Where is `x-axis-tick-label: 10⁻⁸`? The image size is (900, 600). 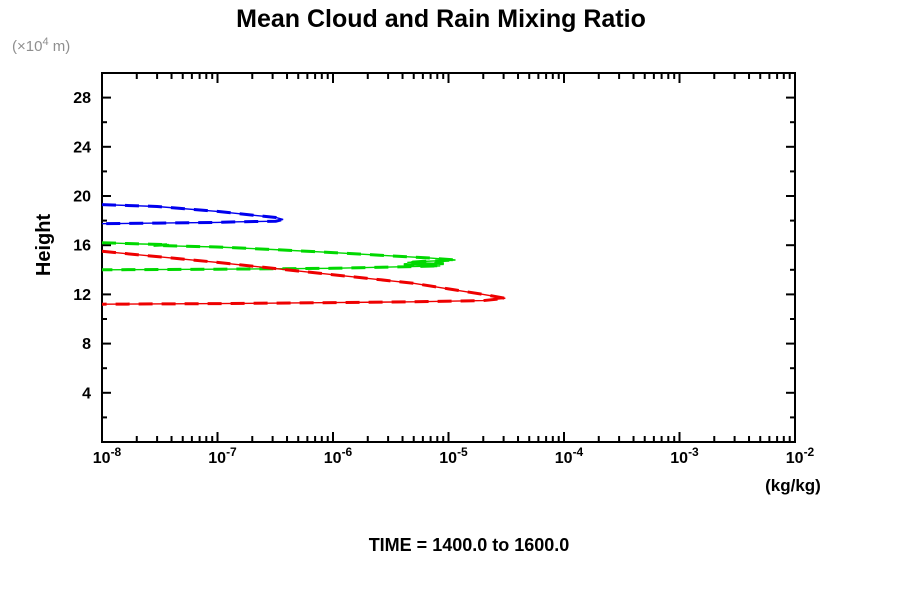 x-axis-tick-label: 10⁻⁸ is located at coordinates (107, 456).